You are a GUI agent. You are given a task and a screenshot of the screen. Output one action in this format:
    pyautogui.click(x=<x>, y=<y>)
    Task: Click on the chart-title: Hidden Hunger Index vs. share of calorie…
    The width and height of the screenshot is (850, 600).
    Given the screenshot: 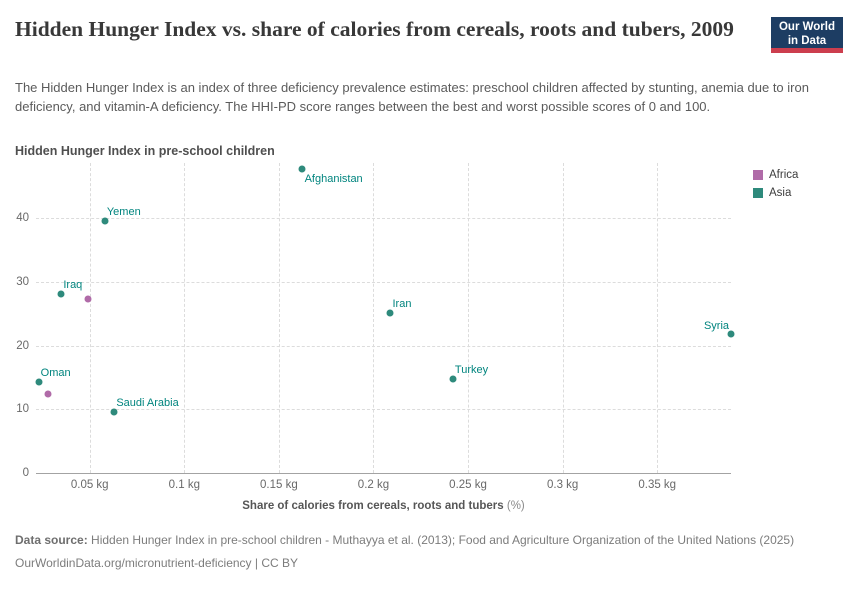 What is the action you would take?
    pyautogui.click(x=374, y=29)
    